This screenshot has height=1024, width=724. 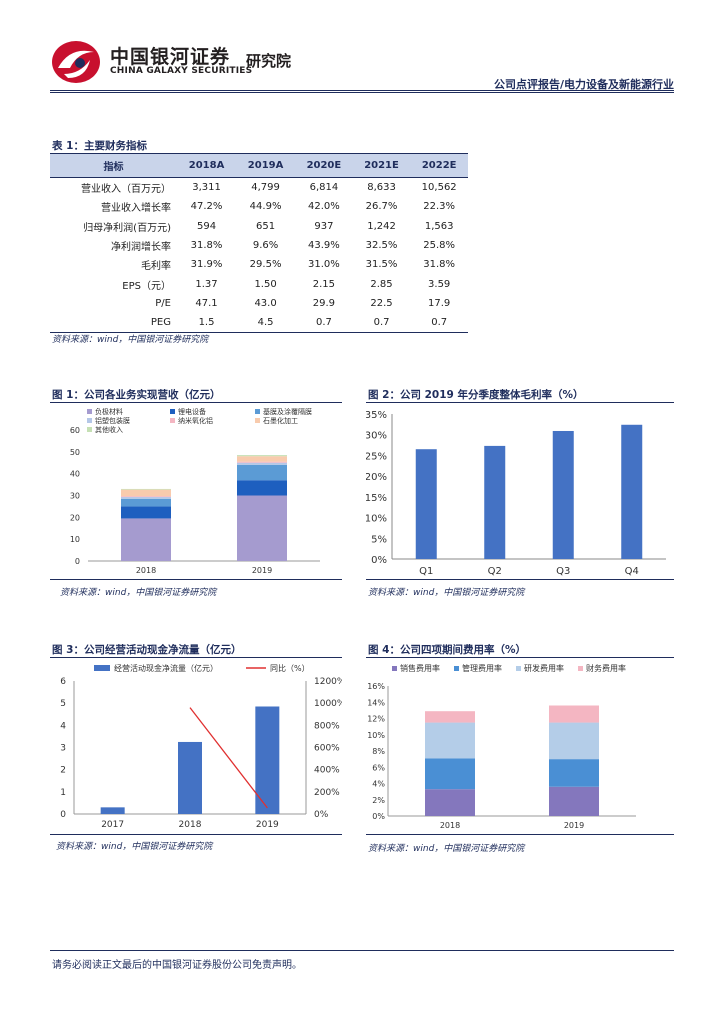 I want to click on table-cell: 31.0%, so click(x=324, y=265).